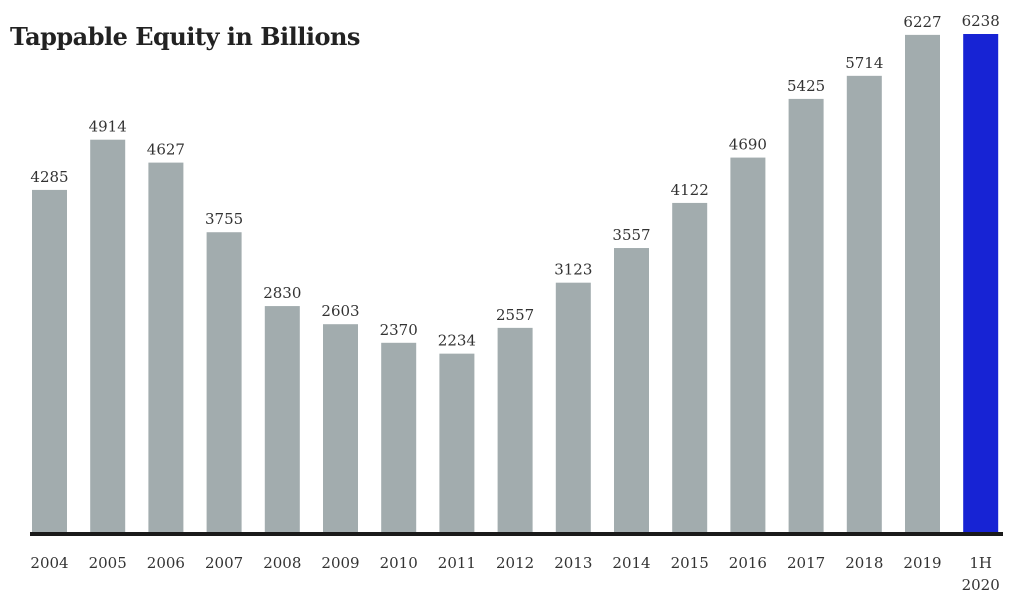 This screenshot has width=1024, height=615. What do you see at coordinates (690, 563) in the screenshot?
I see `x-tick-label-11: 2015` at bounding box center [690, 563].